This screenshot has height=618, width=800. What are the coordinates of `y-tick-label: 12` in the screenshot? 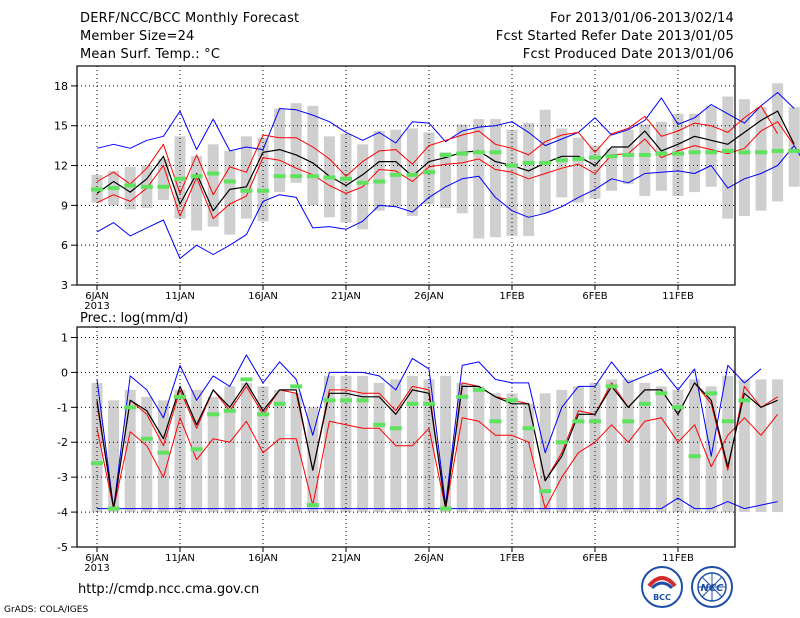 It's located at (61, 166).